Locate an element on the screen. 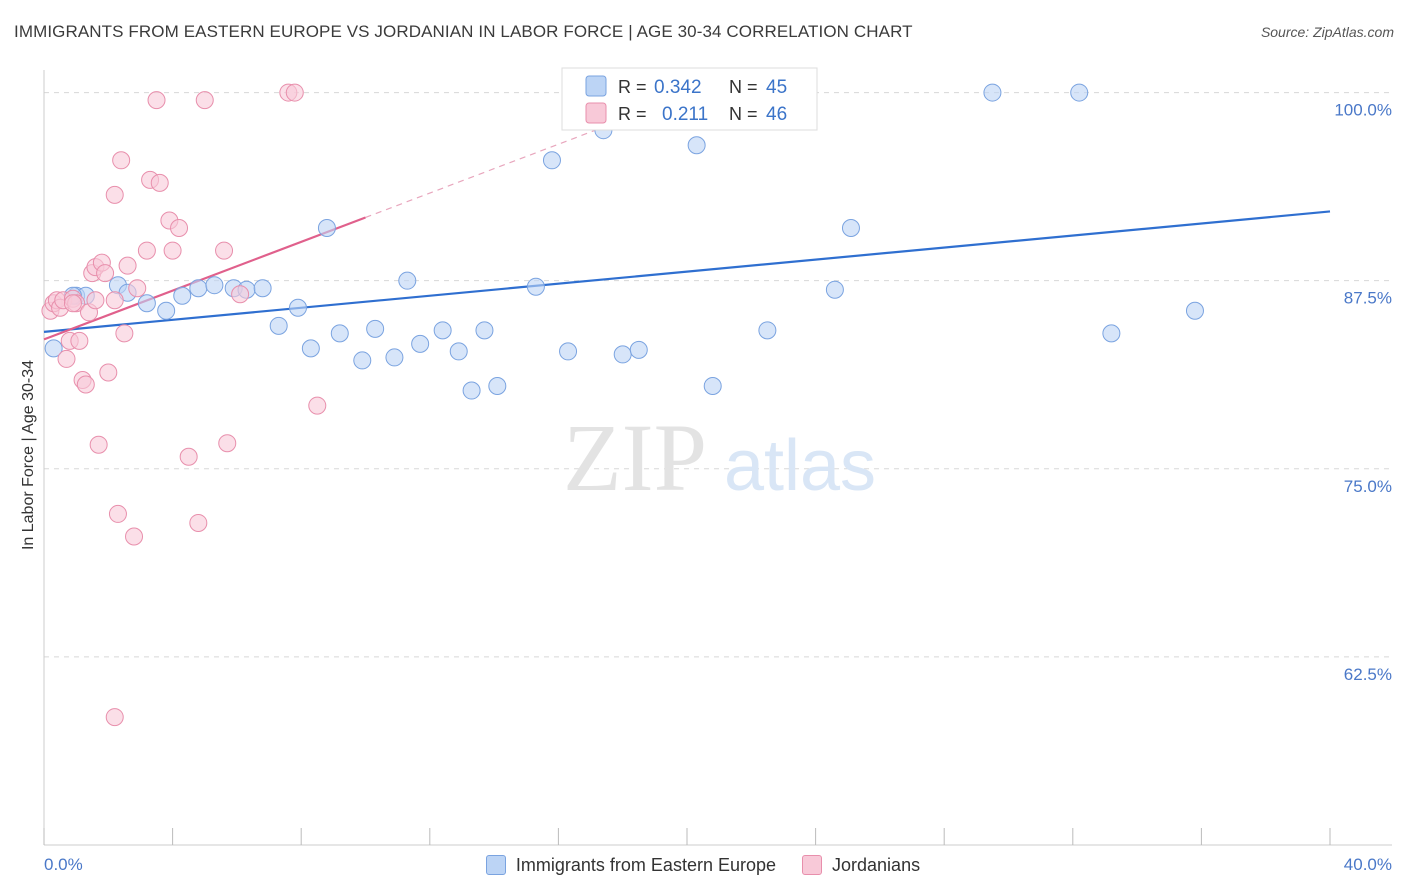  y-tick-labels: 100.0% 87.5% 75.0% 62.5% is located at coordinates (1363, 392).